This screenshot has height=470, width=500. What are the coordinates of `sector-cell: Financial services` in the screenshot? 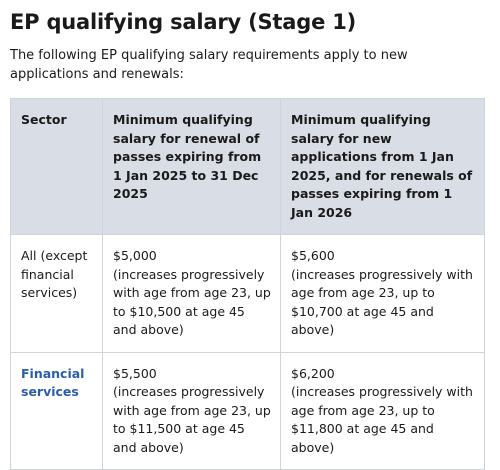 It's located at (56, 410).